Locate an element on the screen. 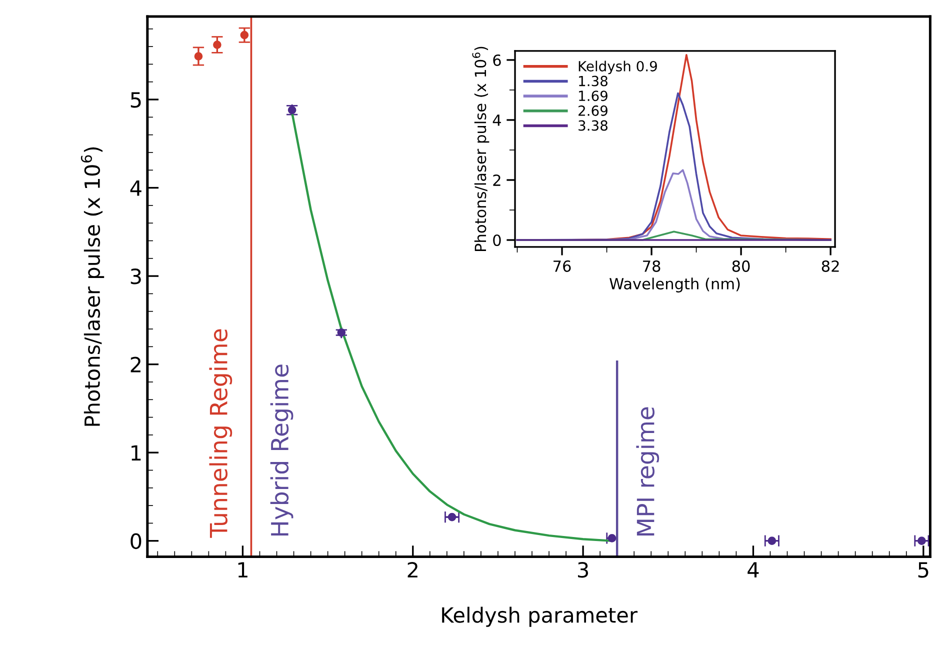 Image resolution: width=933 pixels, height=662 pixels. annotation: MPI regime is located at coordinates (648, 471).